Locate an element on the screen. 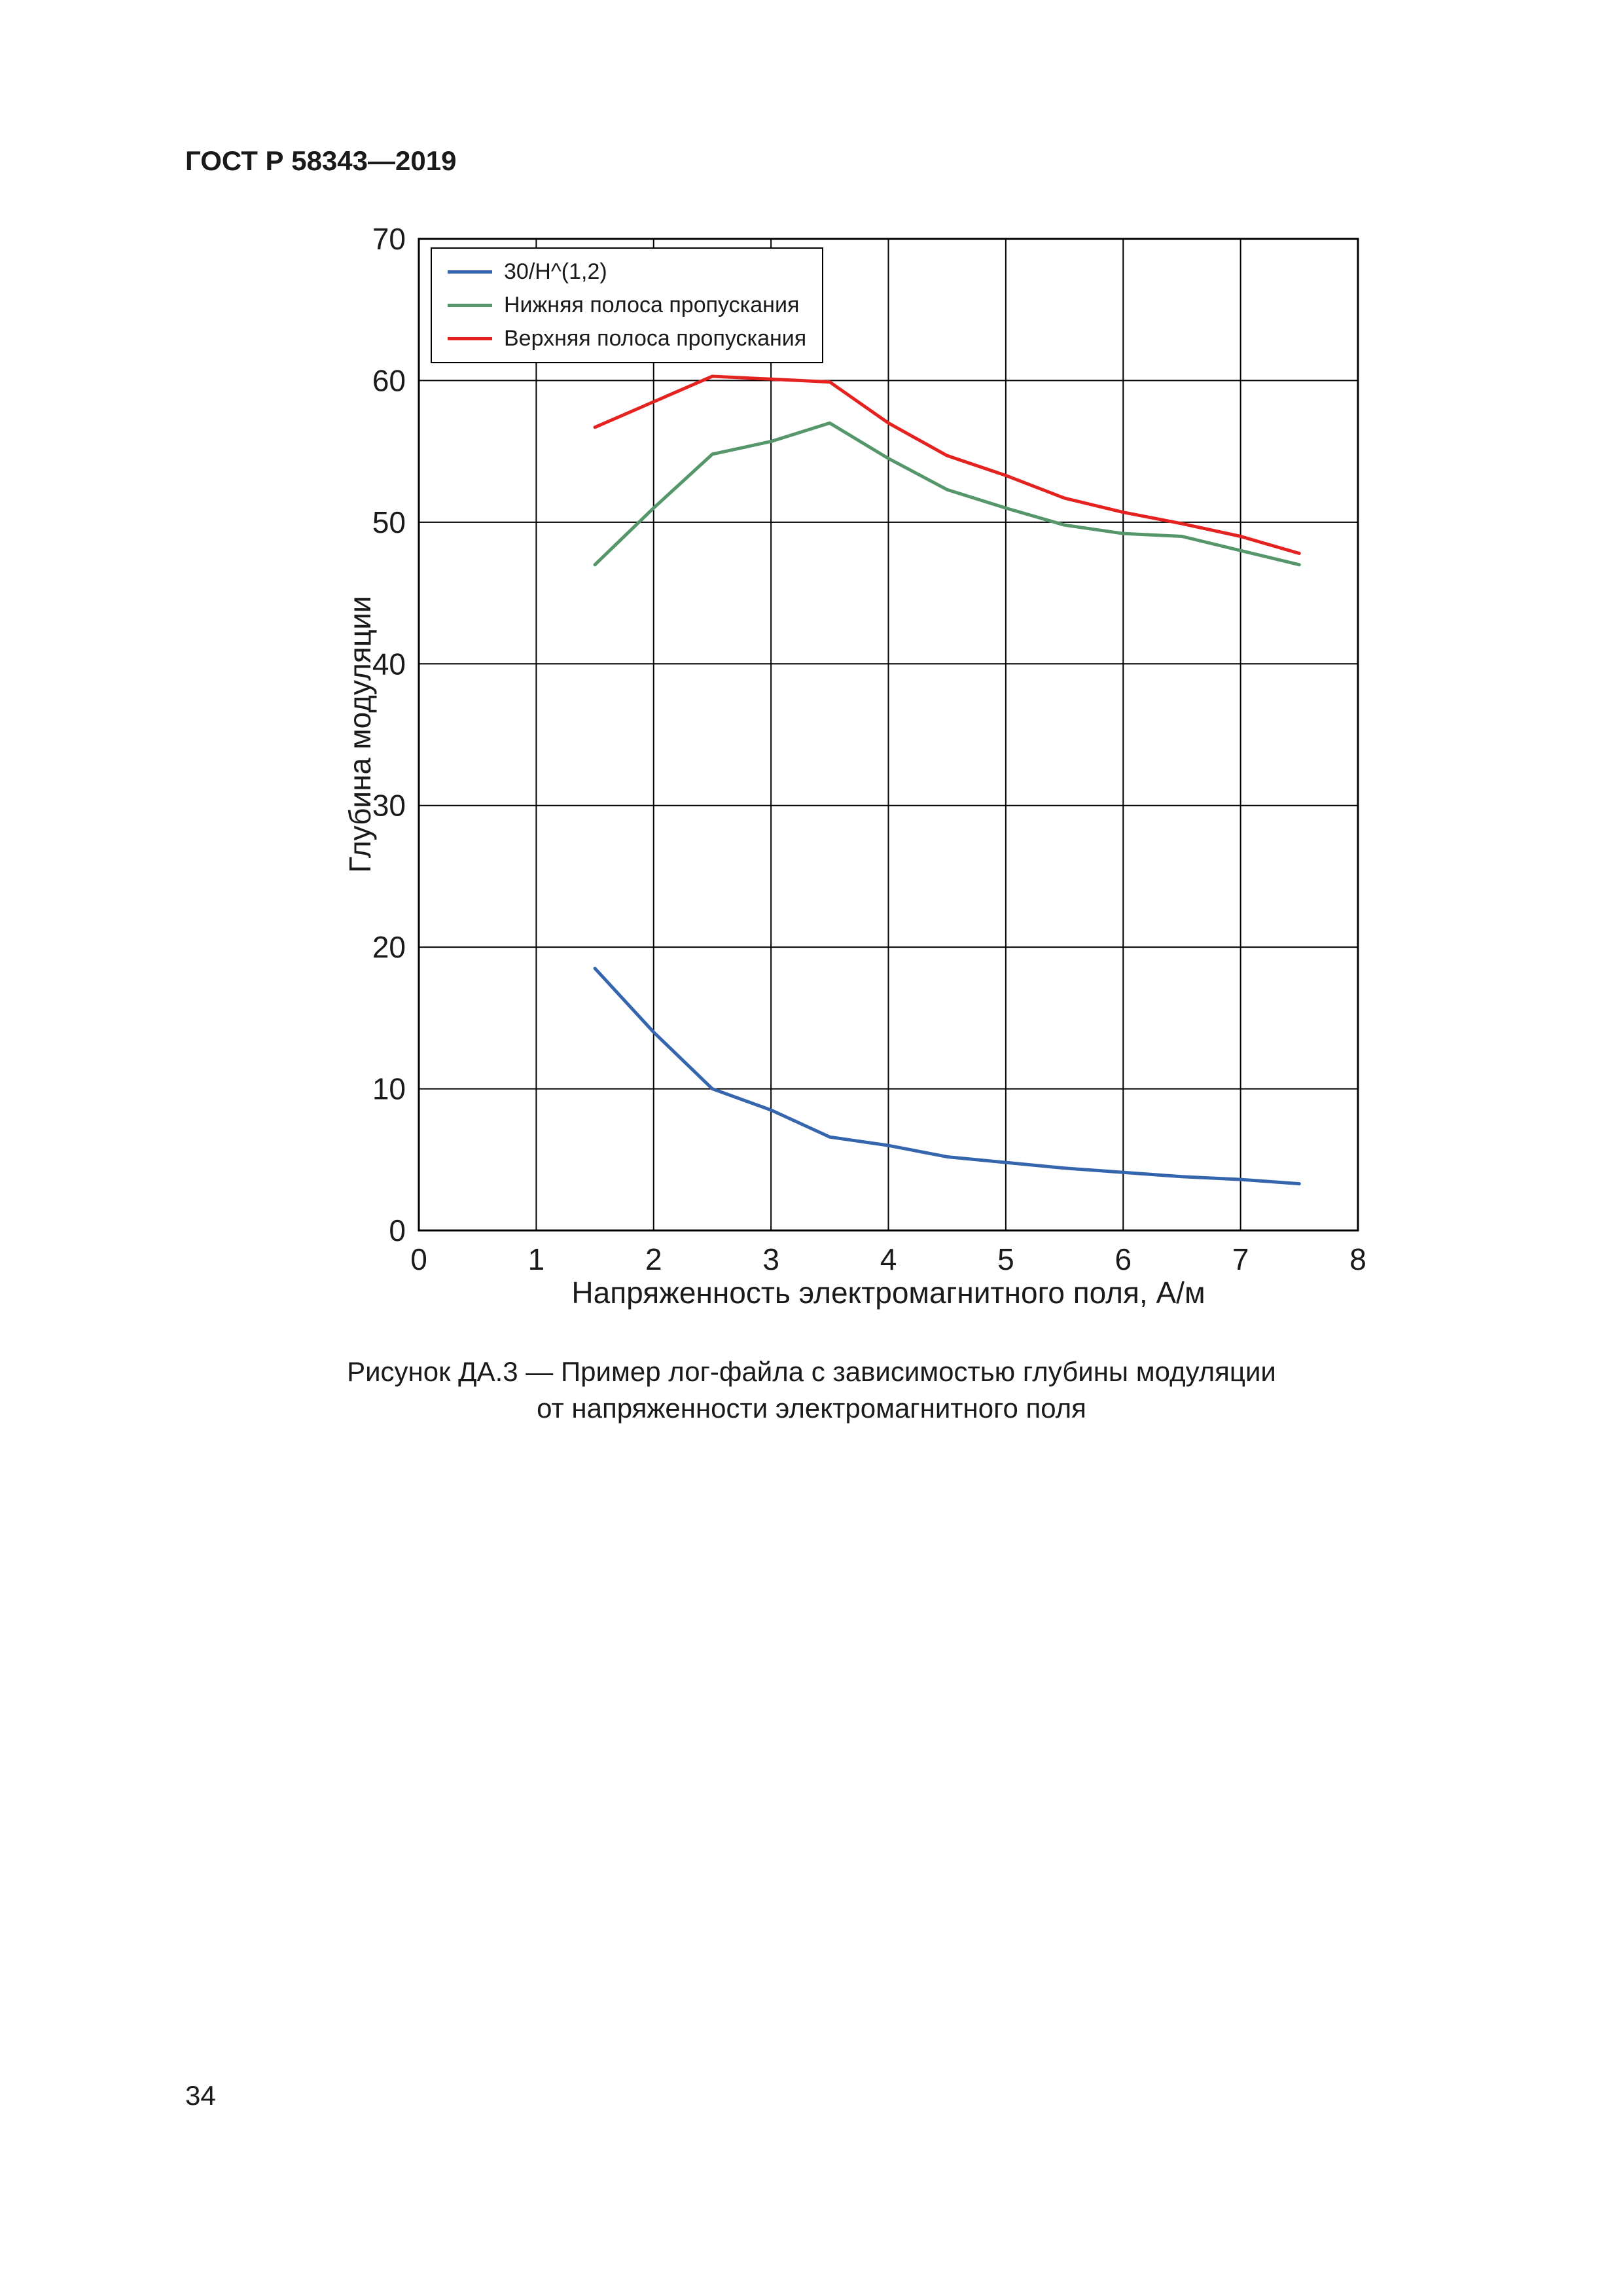  y-tick-label: 30 is located at coordinates (389, 806).